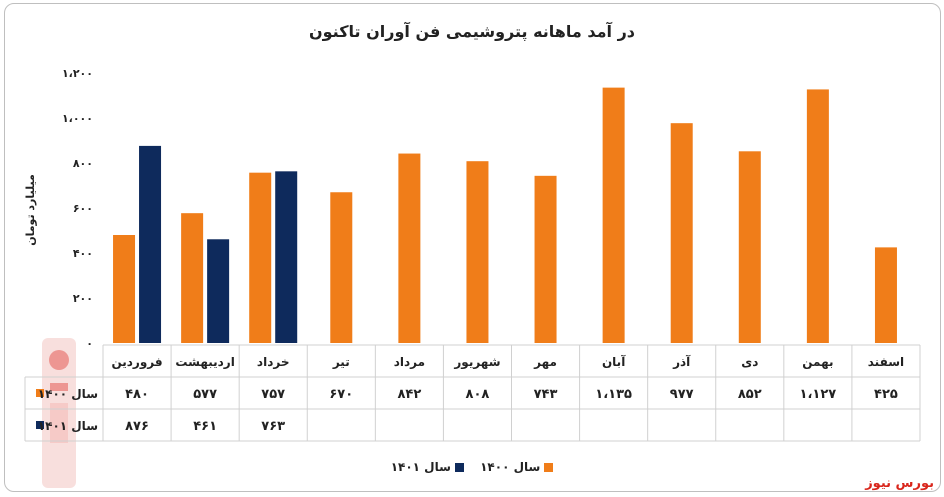 This screenshot has height=497, width=944. What do you see at coordinates (818, 394) in the screenshot?
I see `data-label: ۱،۱۲۷` at bounding box center [818, 394].